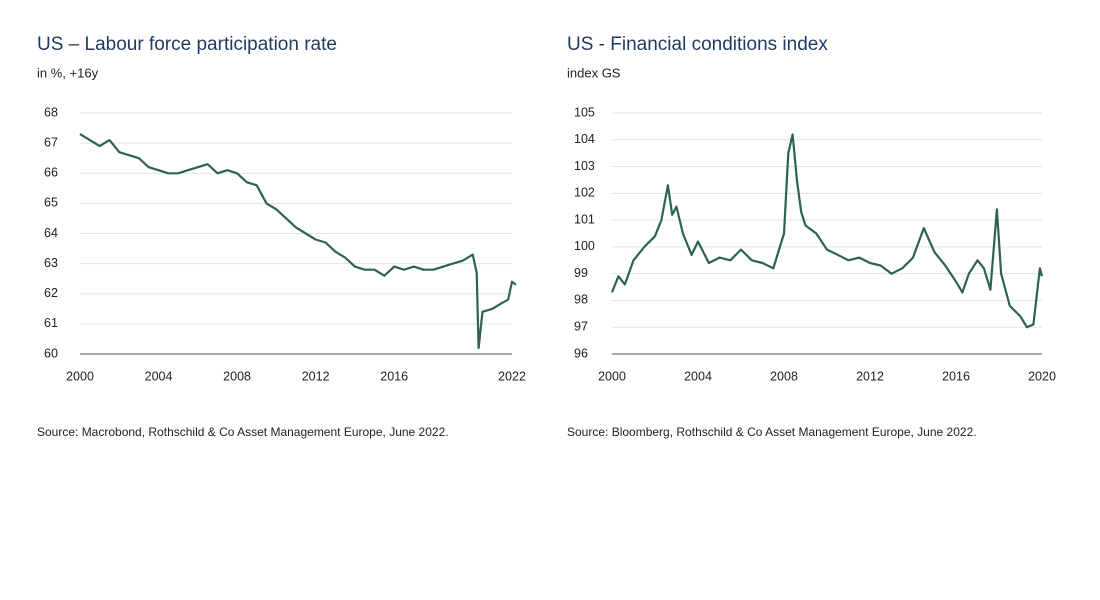  I want to click on y-tick-label: 63, so click(51, 263).